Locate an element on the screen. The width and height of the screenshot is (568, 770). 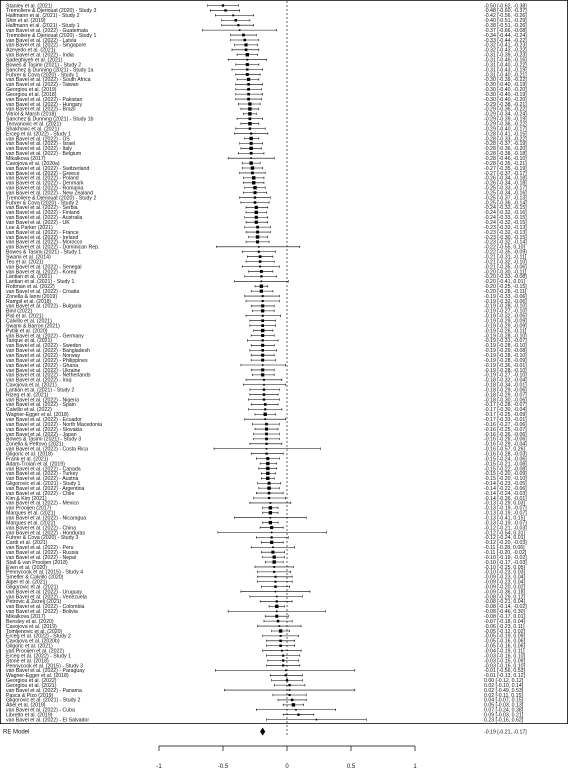
study-label: van Bavel et al. (2022) - Australia is located at coordinates (44, 218).